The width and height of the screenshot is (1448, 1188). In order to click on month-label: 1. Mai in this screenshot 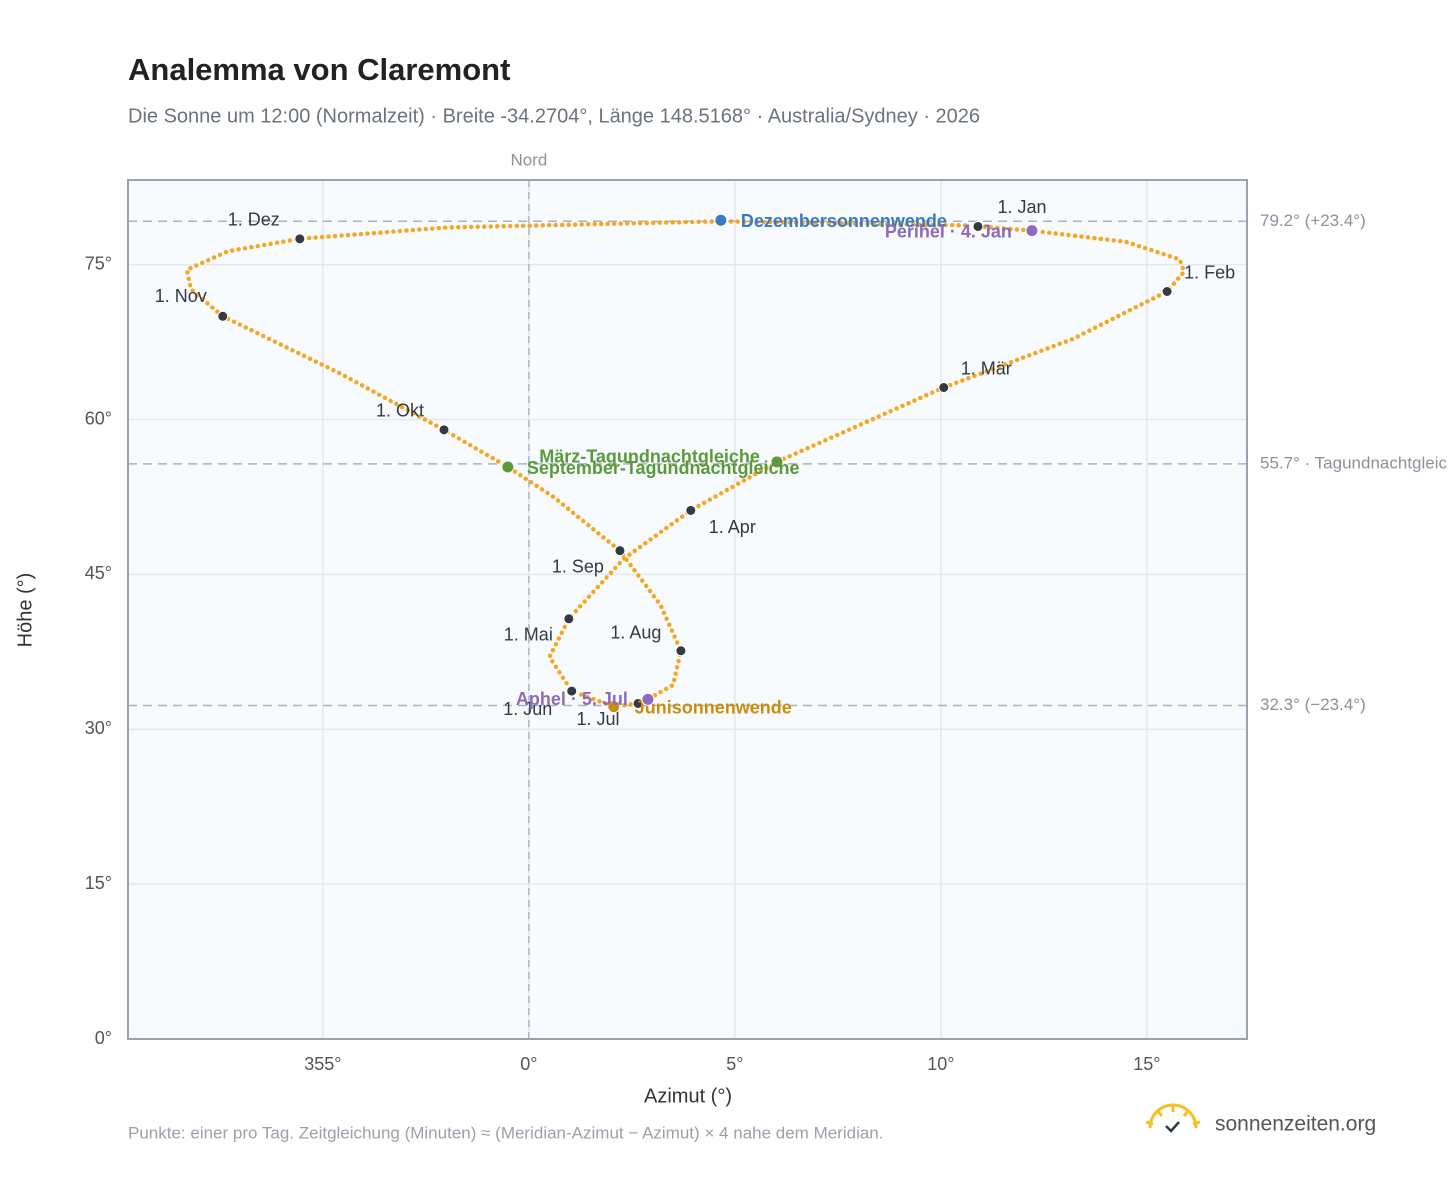, I will do `click(528, 635)`.